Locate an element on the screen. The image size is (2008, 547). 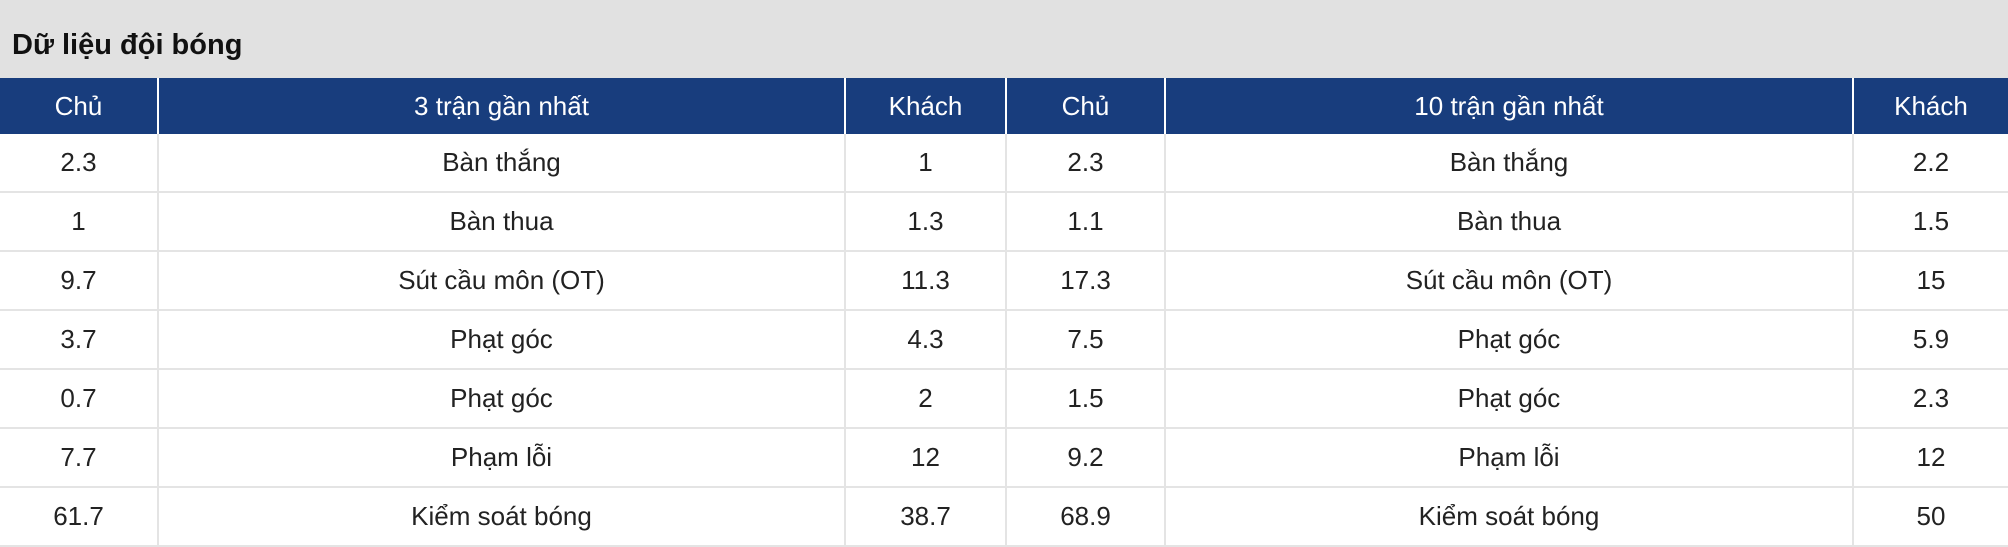
cell-home-10: 68.9 is located at coordinates (1085, 517).